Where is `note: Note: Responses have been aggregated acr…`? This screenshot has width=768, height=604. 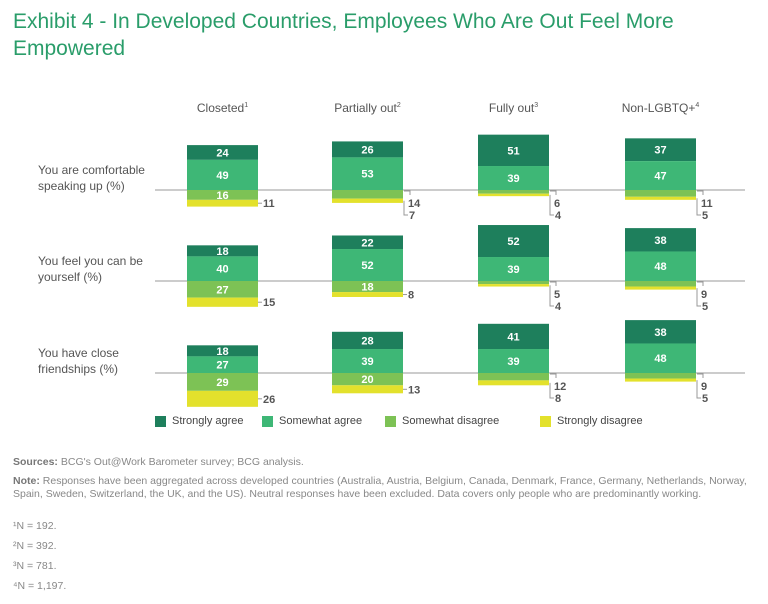 note: Note: Responses have been aggregated acr… is located at coordinates (385, 487).